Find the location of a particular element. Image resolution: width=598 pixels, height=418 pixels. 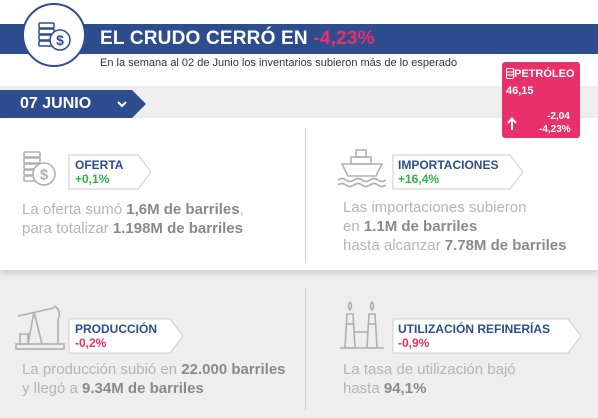

refinerias-description: La tasa de utilización bajó hasta 94,1% is located at coordinates (429, 379).